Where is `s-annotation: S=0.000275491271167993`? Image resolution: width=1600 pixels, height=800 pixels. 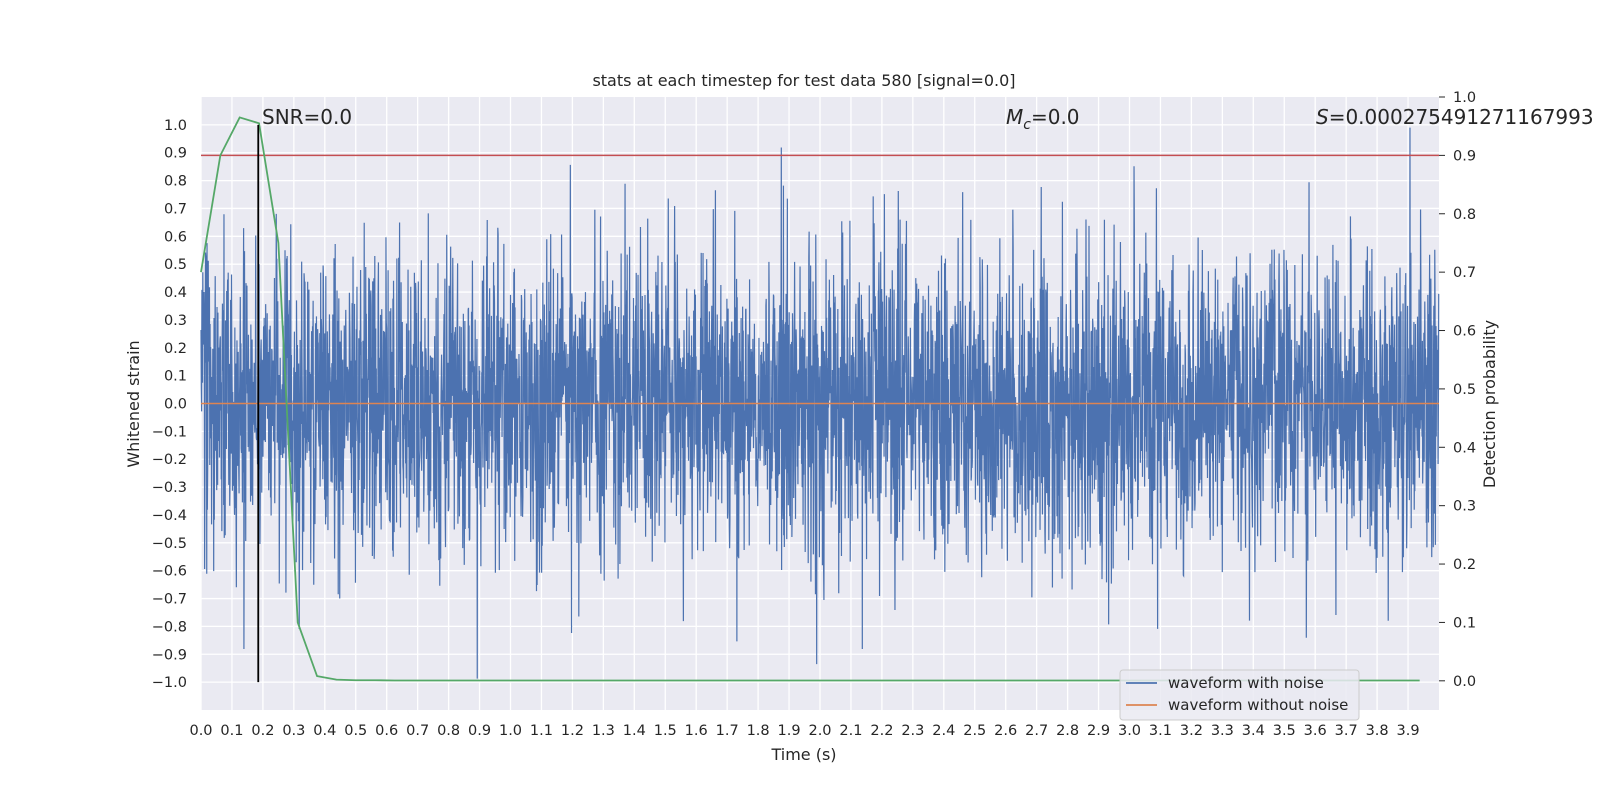
s-annotation: S=0.000275491271167993 is located at coordinates (1455, 117).